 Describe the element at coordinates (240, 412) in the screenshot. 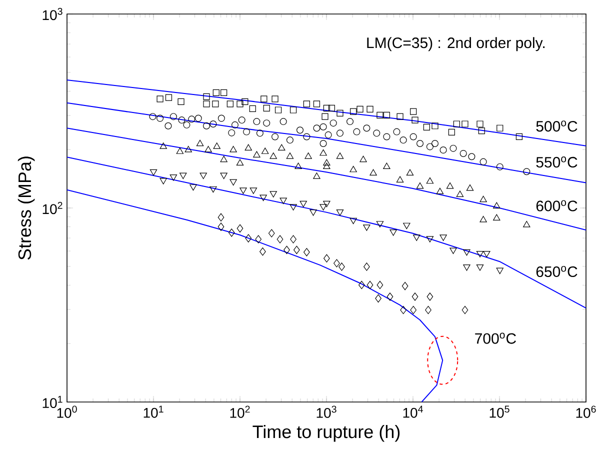

I see `x-tick-label: 10$^{2}$` at that location.